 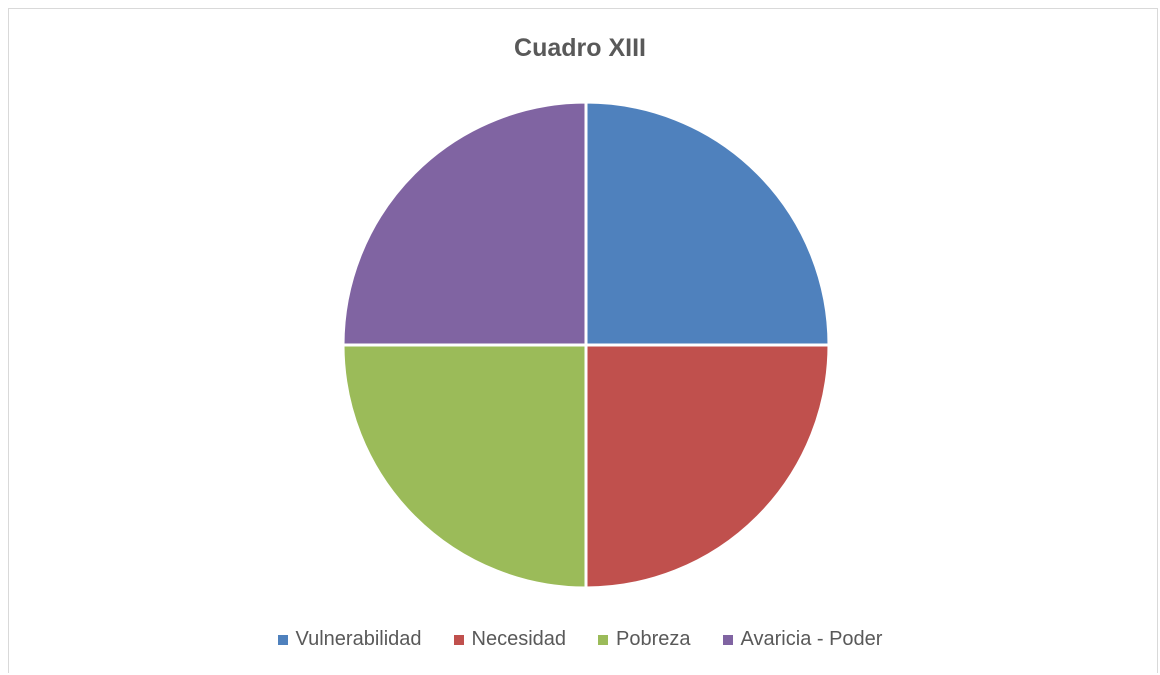 I want to click on legend-item-vulnerabilidad: Vulnerabilidad, so click(x=349, y=639).